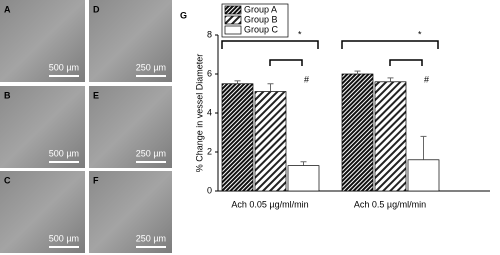  What do you see at coordinates (209, 190) in the screenshot?
I see `y-tick-label: 0` at bounding box center [209, 190].